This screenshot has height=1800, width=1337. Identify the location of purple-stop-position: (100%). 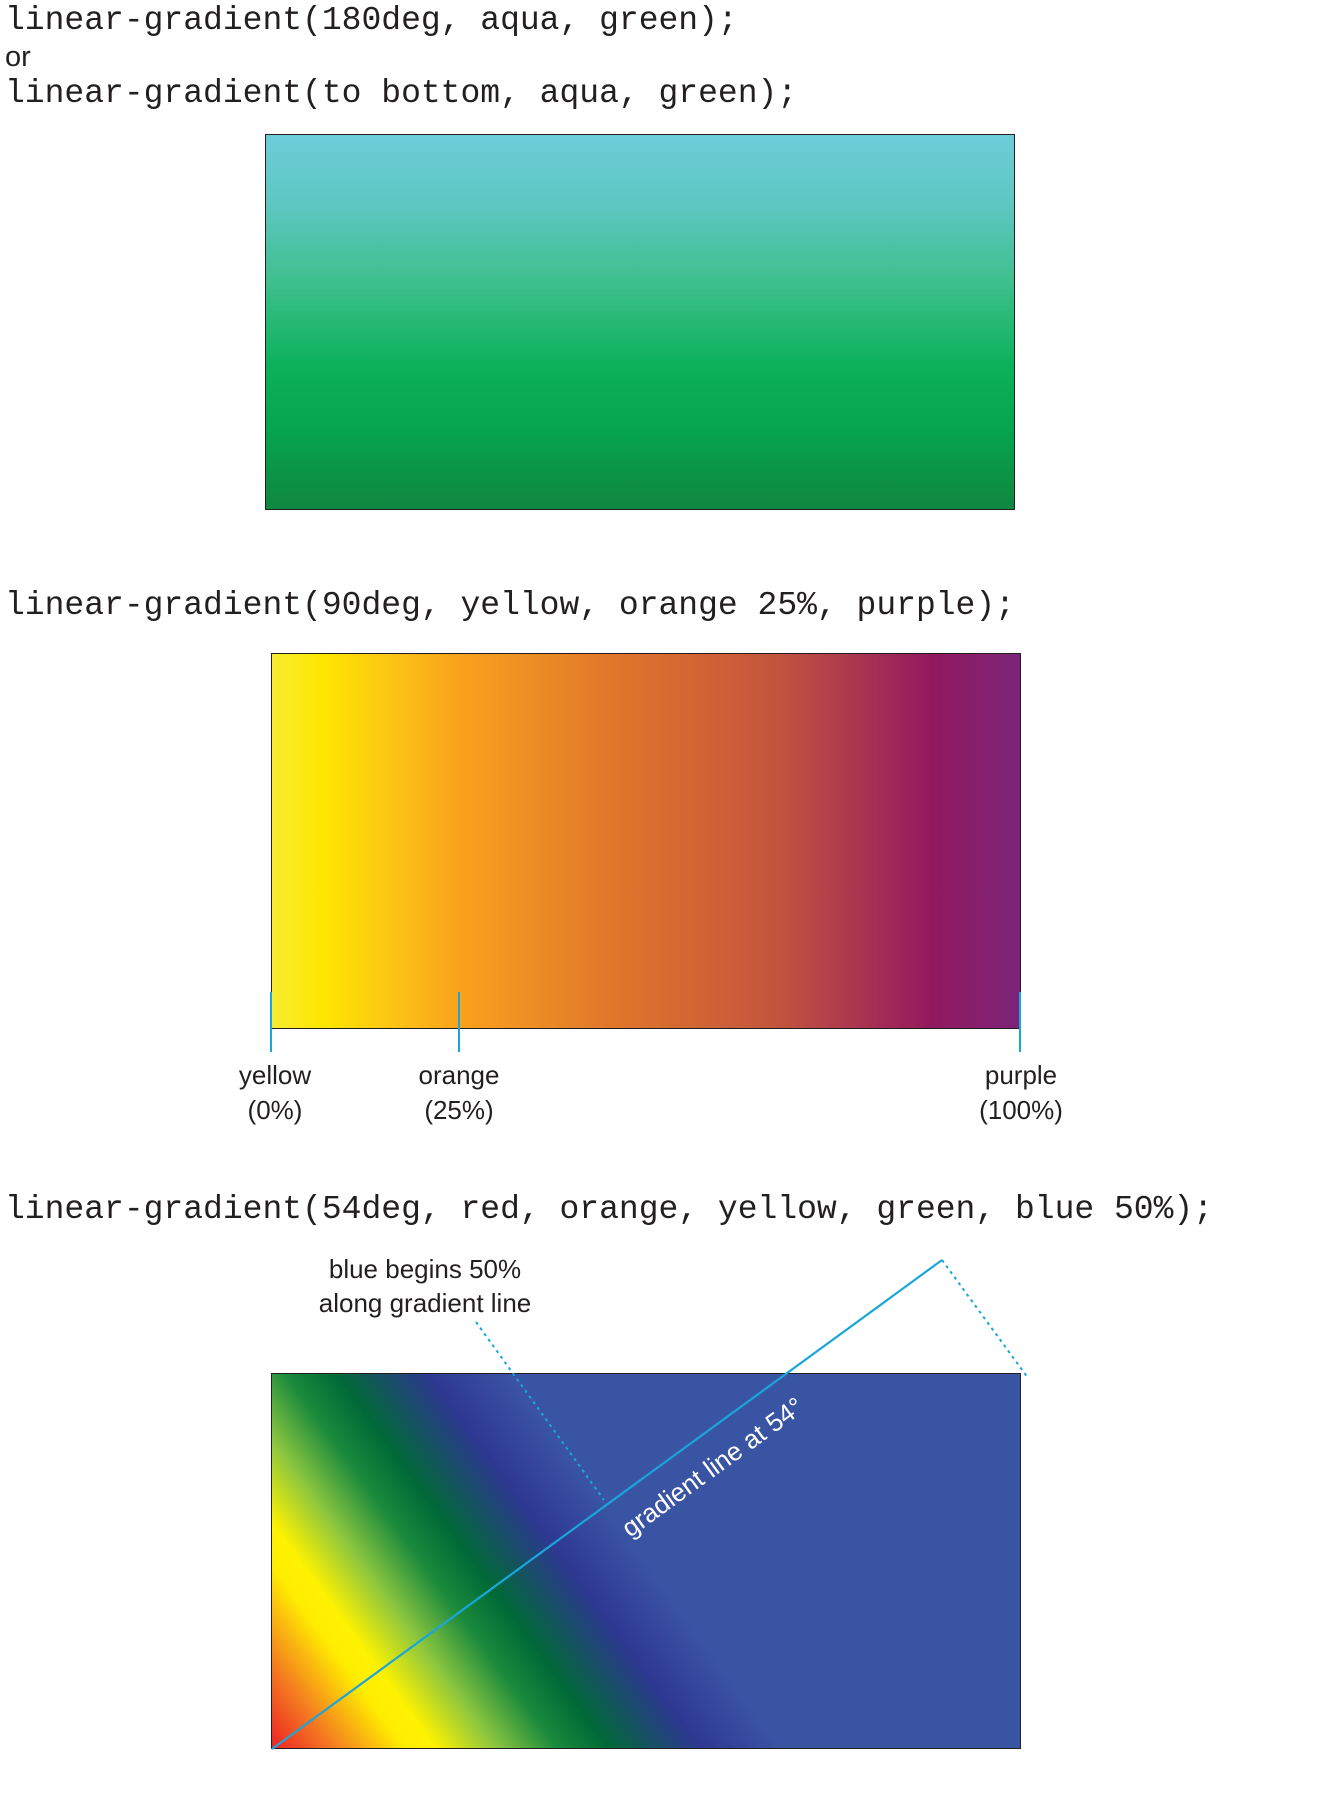
(1021, 1110).